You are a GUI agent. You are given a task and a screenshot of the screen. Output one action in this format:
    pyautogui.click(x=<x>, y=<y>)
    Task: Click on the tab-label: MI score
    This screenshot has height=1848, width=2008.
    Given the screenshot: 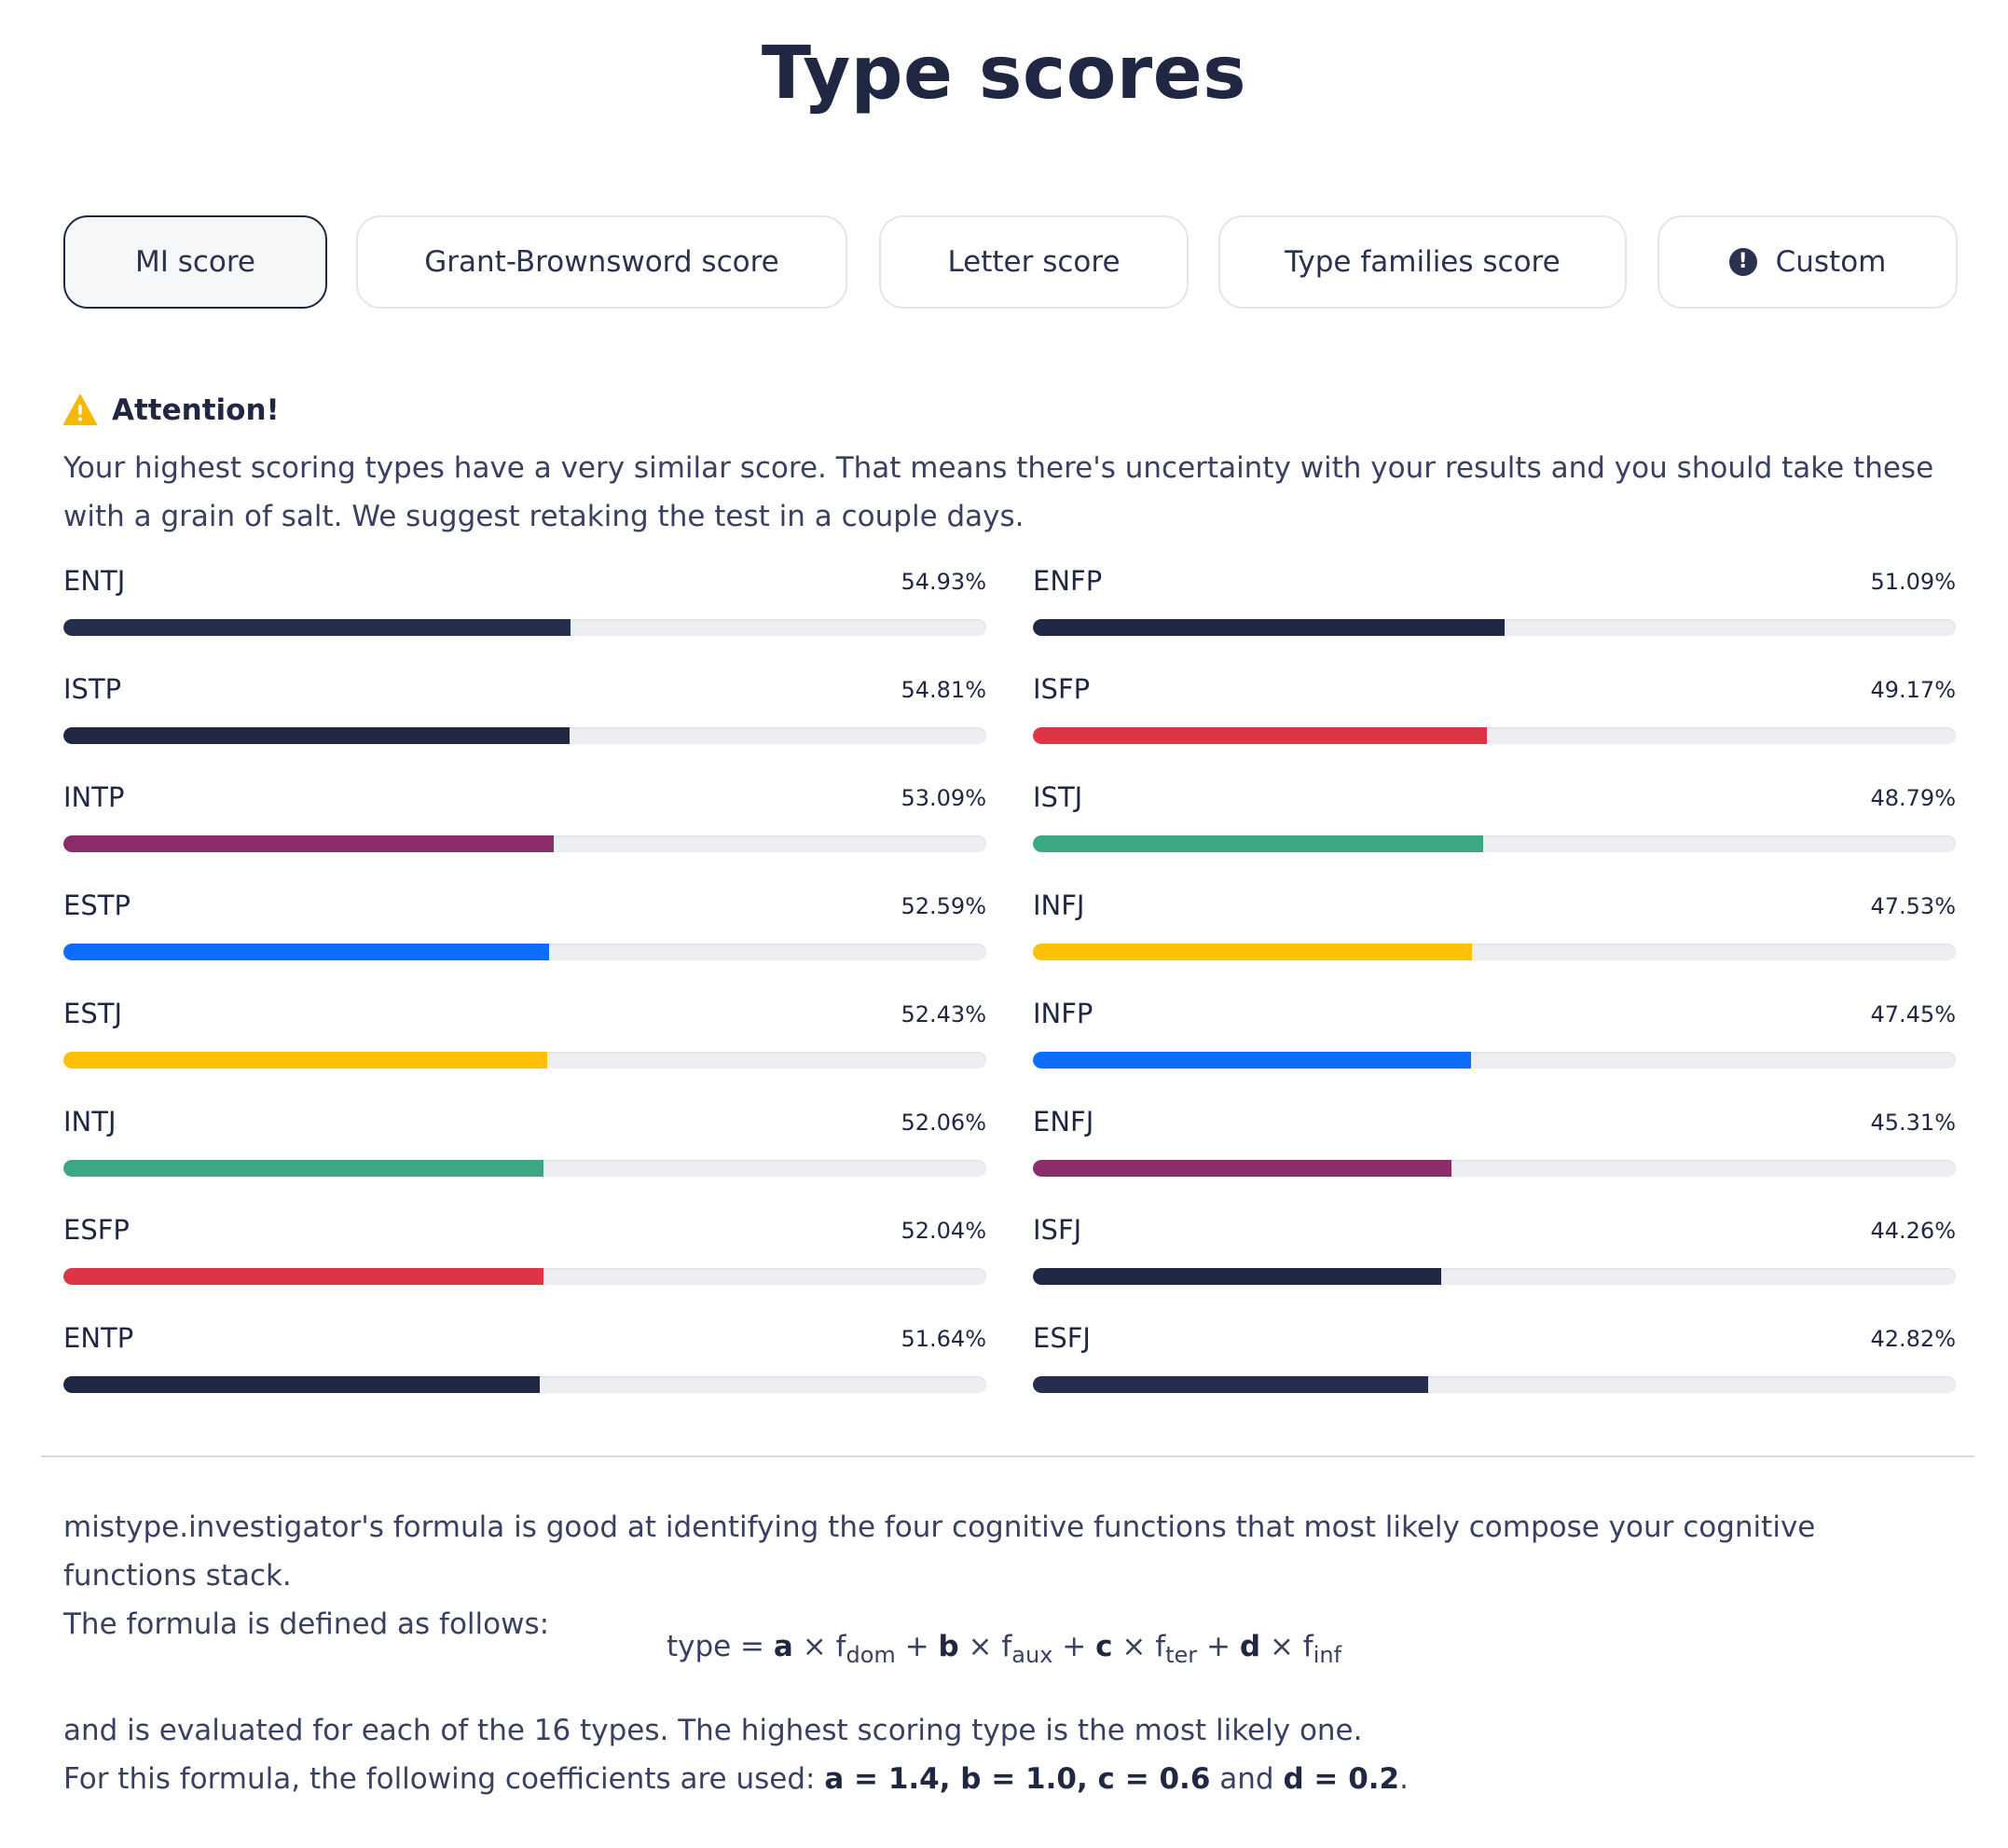 What is the action you would take?
    pyautogui.click(x=195, y=262)
    